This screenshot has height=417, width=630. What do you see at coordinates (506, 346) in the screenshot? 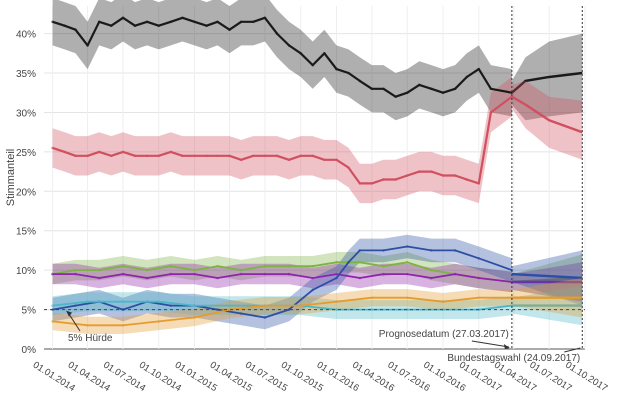
I see `prognose-arrowhead` at bounding box center [506, 346].